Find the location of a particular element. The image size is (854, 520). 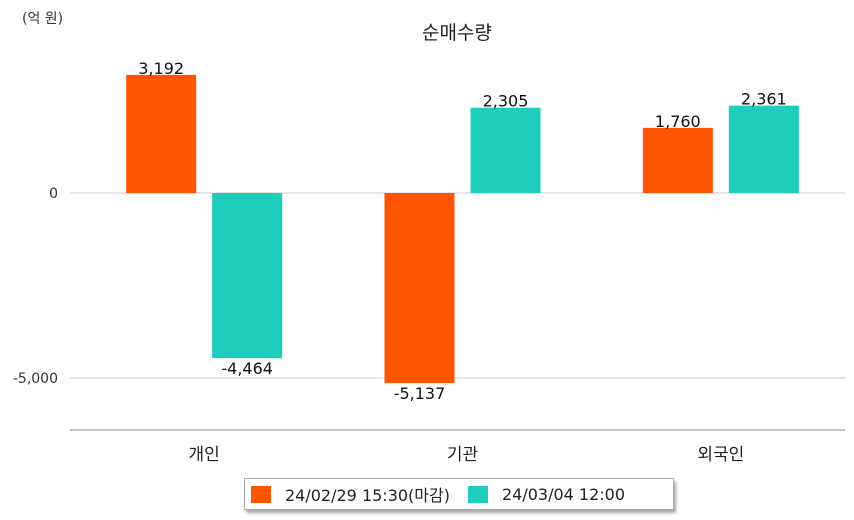

unit-label: (억 원) is located at coordinates (43, 19).